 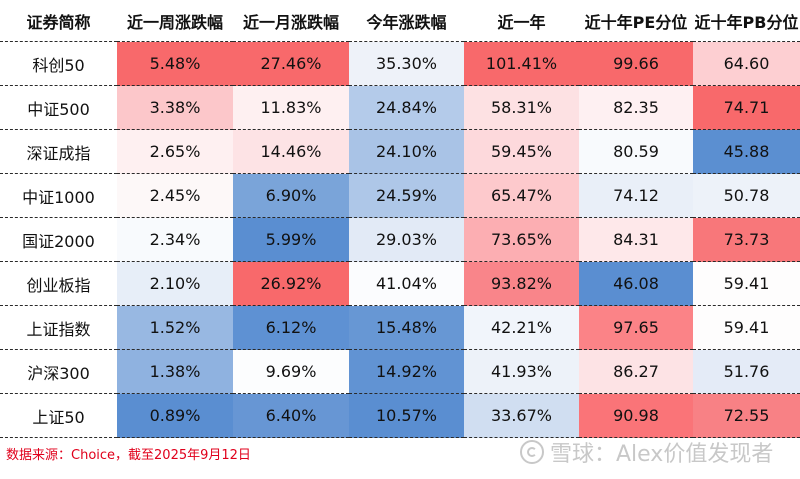 What do you see at coordinates (175, 371) in the screenshot?
I see `heatmap-cell: 1.38%` at bounding box center [175, 371].